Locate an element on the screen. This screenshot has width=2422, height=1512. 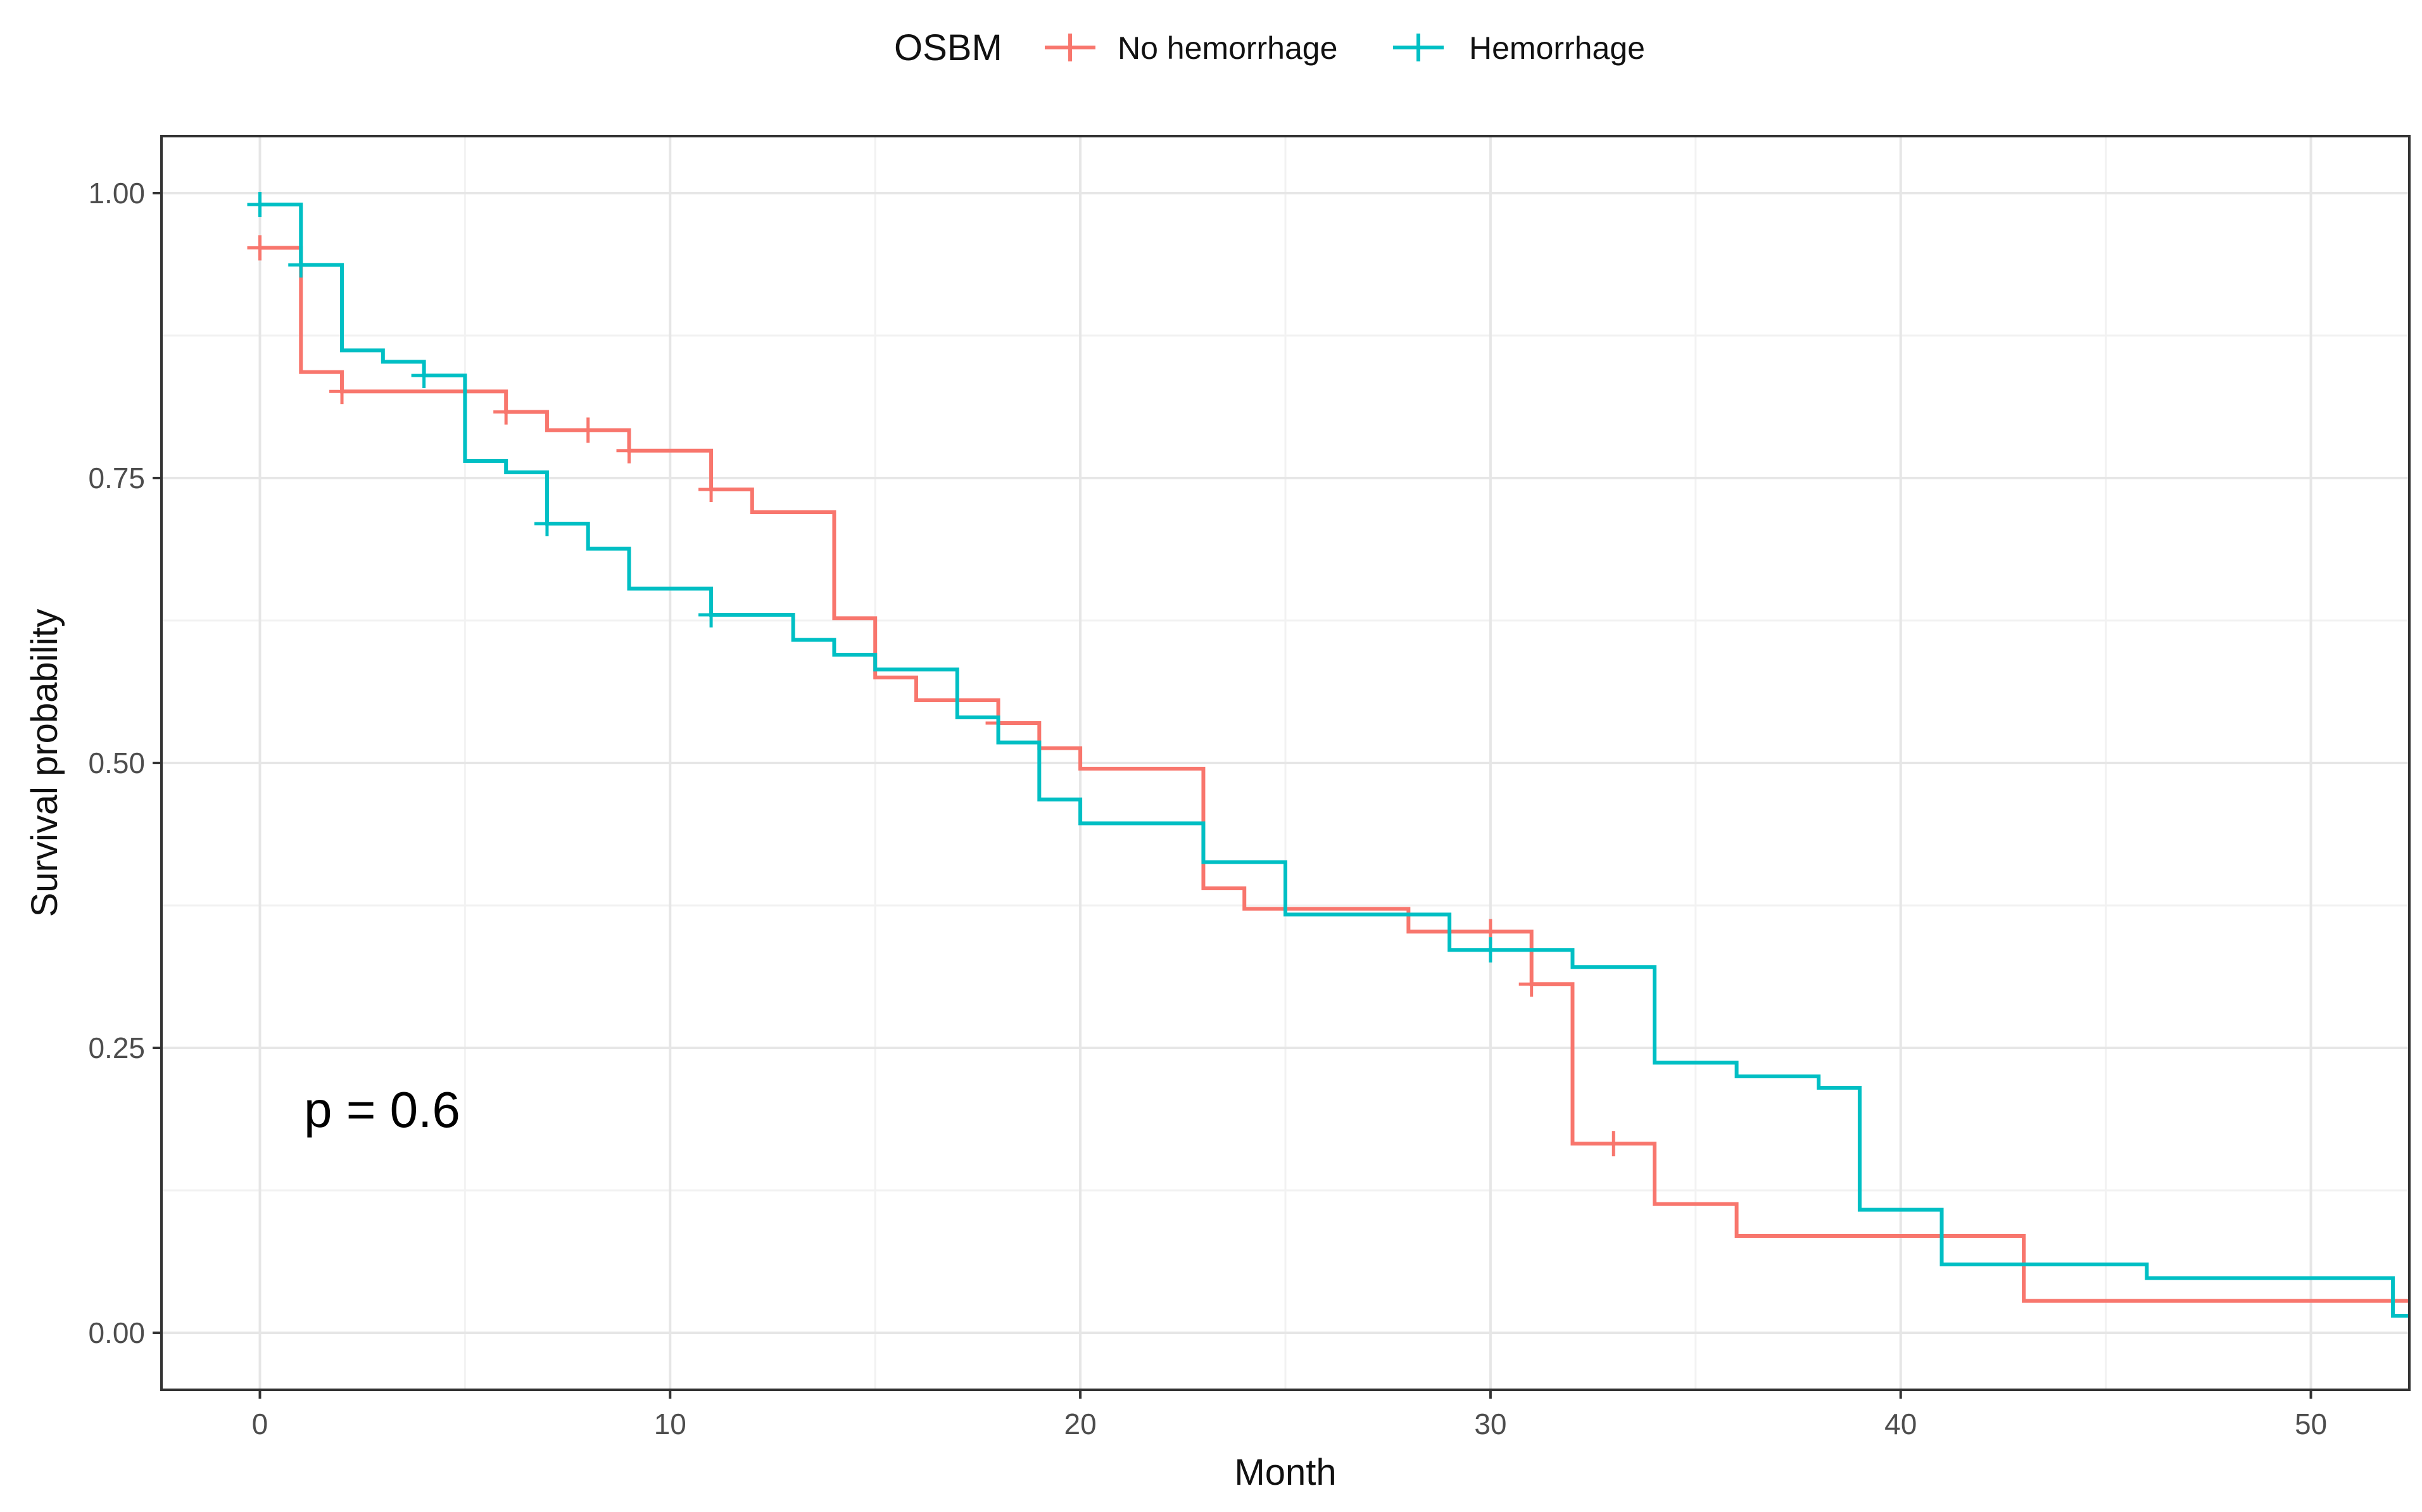
p-value-annotation: p = 0.6 is located at coordinates (382, 1109).